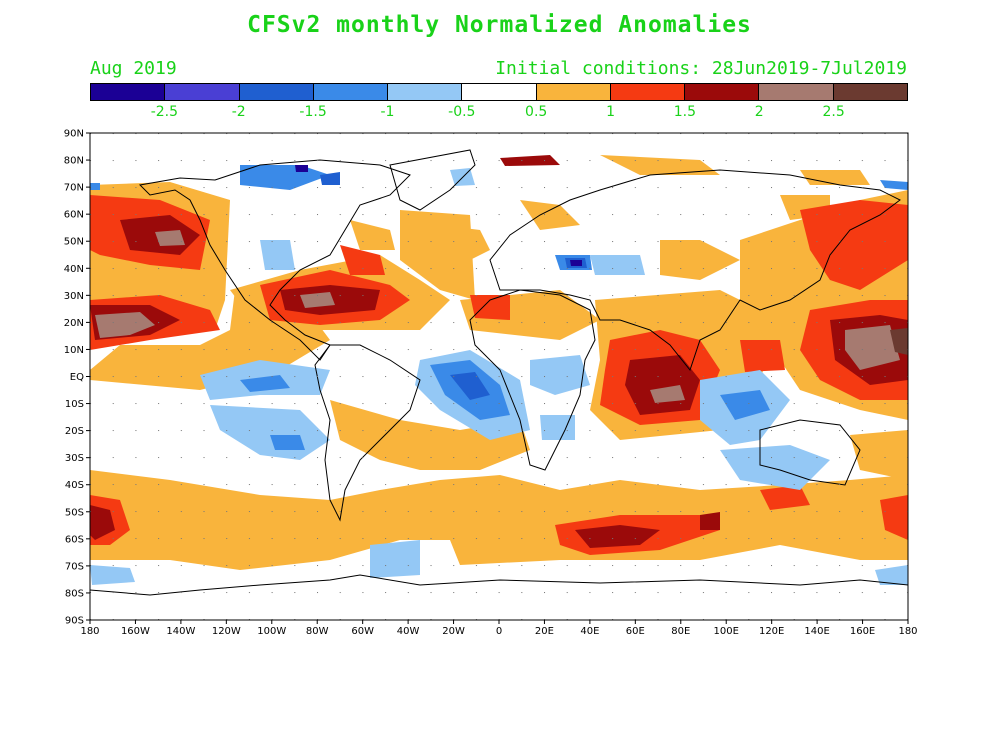  Describe the element at coordinates (453, 631) in the screenshot. I see `lon-tick-label: 20W` at that location.